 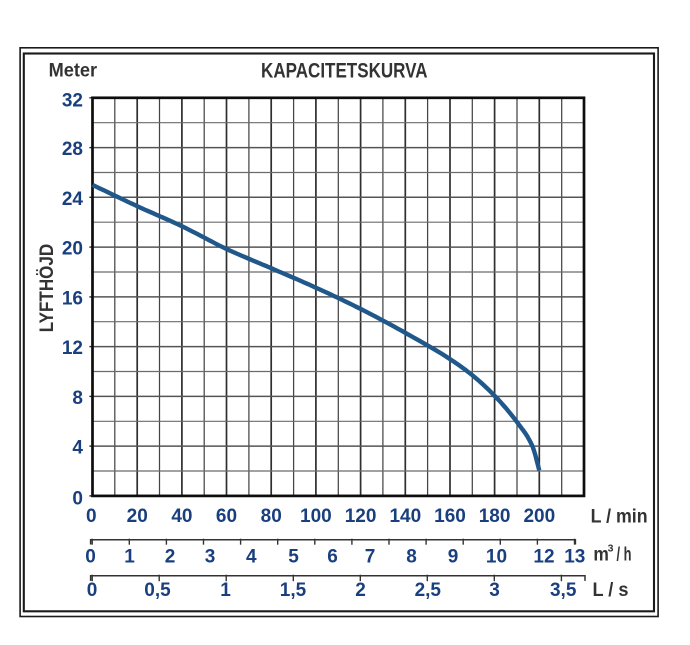 What do you see at coordinates (624, 555) in the screenshot?
I see `svg-text: / h` at bounding box center [624, 555].